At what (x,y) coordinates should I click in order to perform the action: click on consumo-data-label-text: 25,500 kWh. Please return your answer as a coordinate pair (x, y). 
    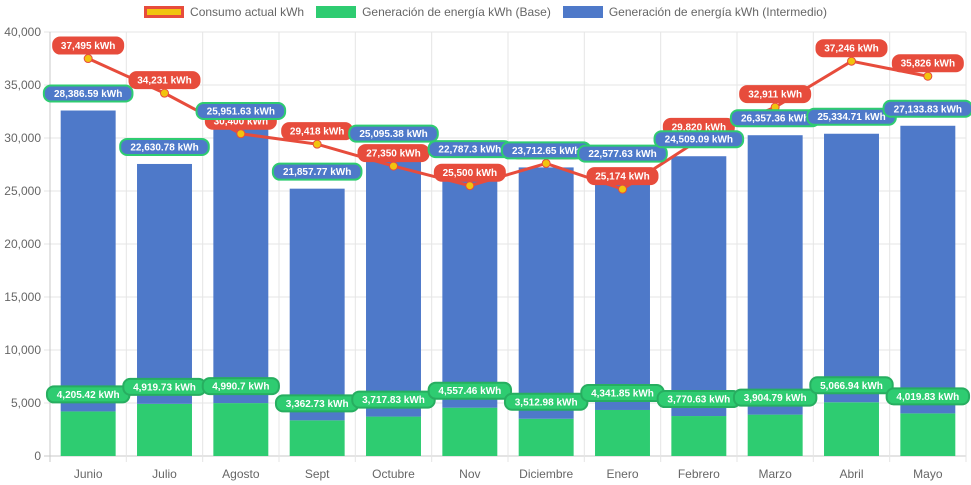
    Looking at the image, I should click on (470, 173).